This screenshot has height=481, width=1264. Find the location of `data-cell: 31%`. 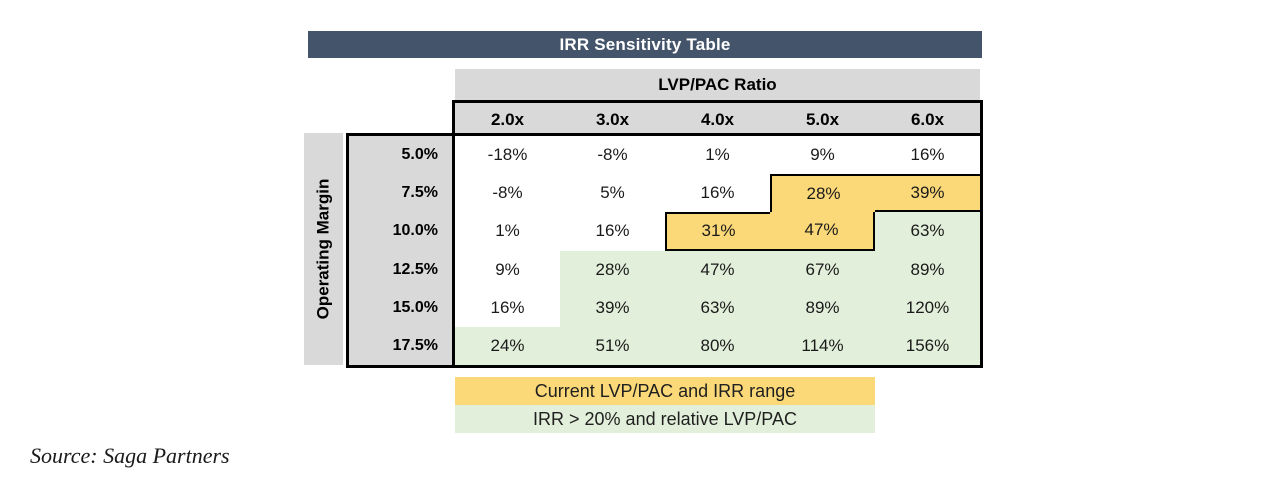

data-cell: 31% is located at coordinates (717, 231).